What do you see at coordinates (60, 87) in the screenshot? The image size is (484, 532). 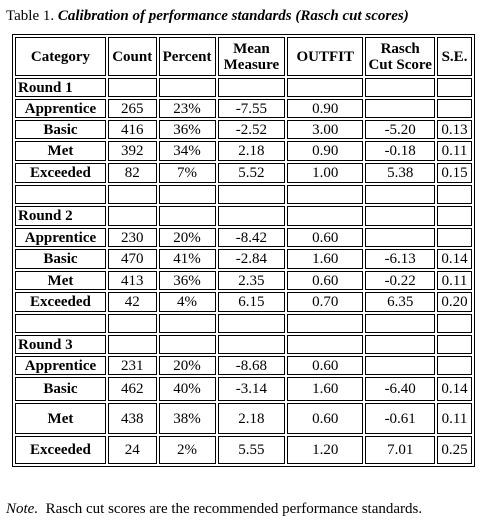 I see `round-title: Round 1` at bounding box center [60, 87].